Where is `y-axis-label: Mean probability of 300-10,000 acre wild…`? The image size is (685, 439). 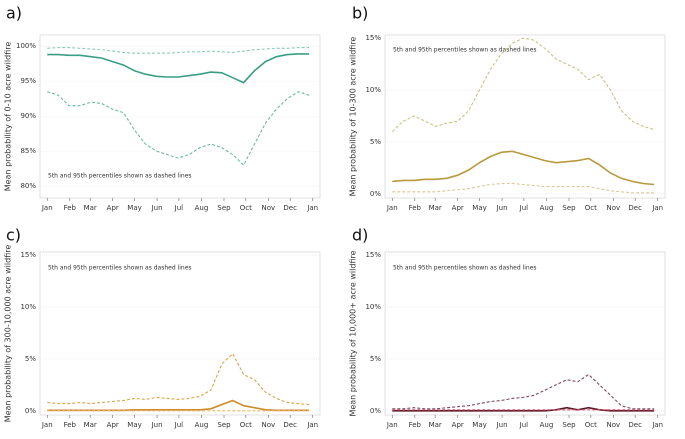
y-axis-label: Mean probability of 300-10,000 acre wild… is located at coordinates (8, 334).